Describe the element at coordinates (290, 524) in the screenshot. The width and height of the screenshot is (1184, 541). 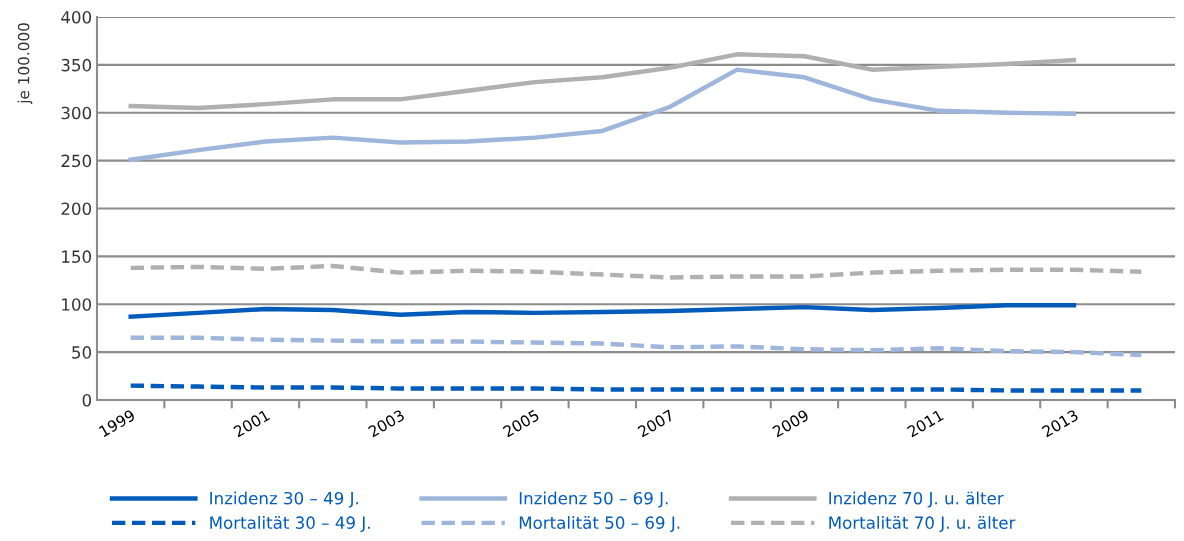
I see `legend-label: Mortalität 30 – 49 J.` at that location.